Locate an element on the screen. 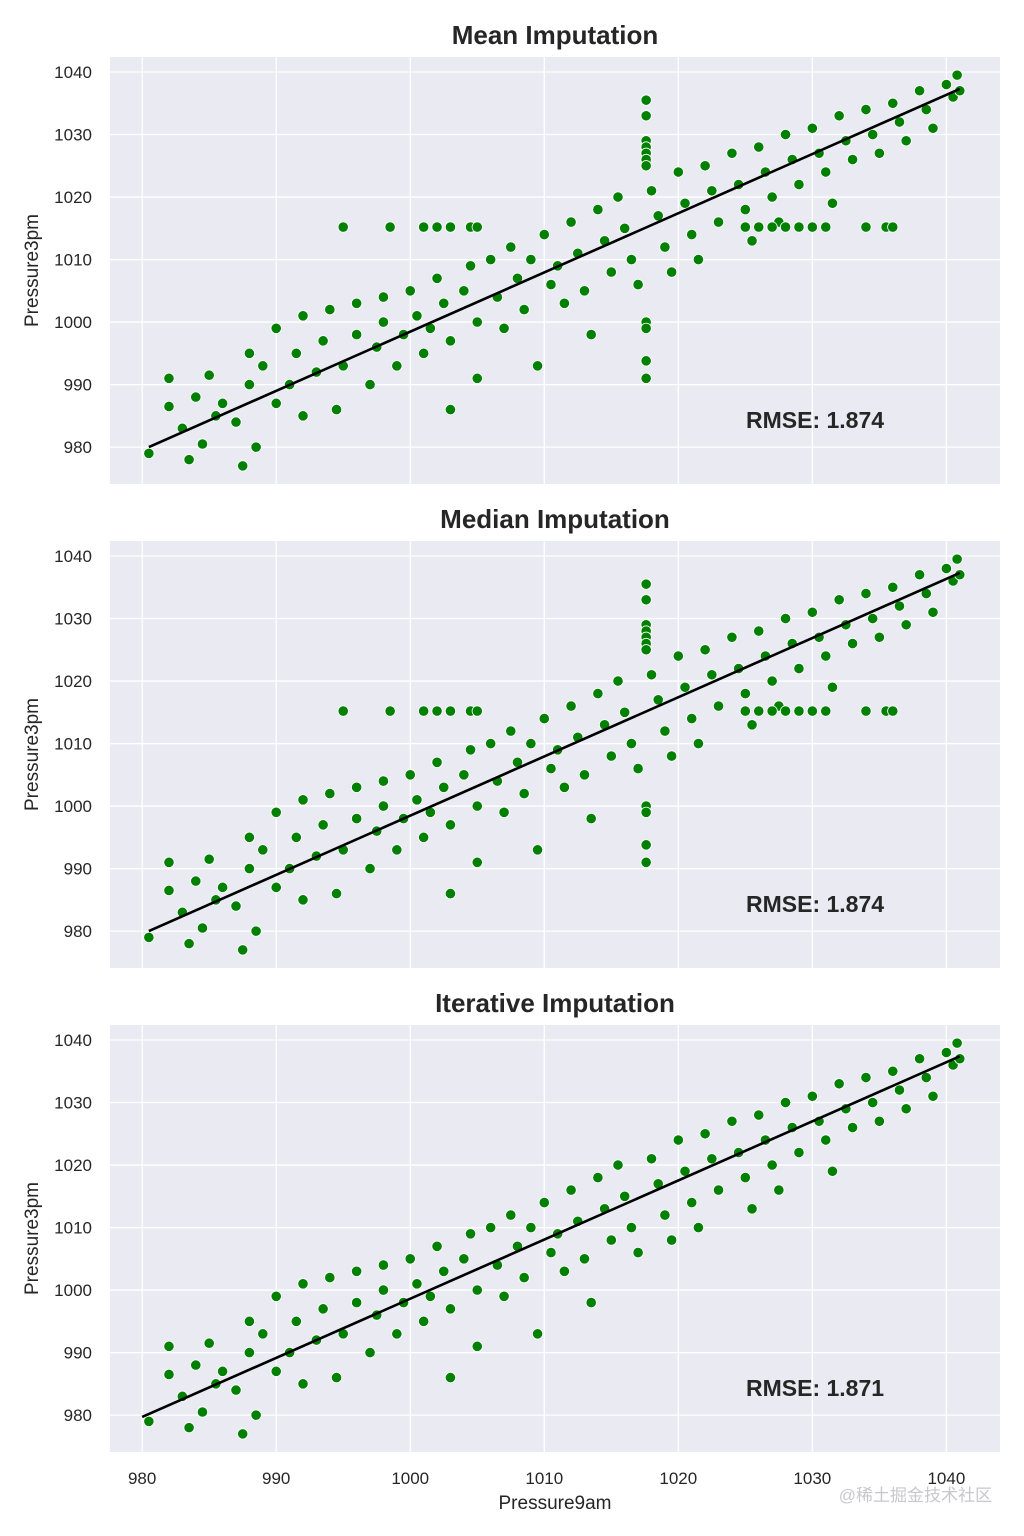 This screenshot has height=1536, width=1024. x-tick-label: 1010 is located at coordinates (544, 1478).